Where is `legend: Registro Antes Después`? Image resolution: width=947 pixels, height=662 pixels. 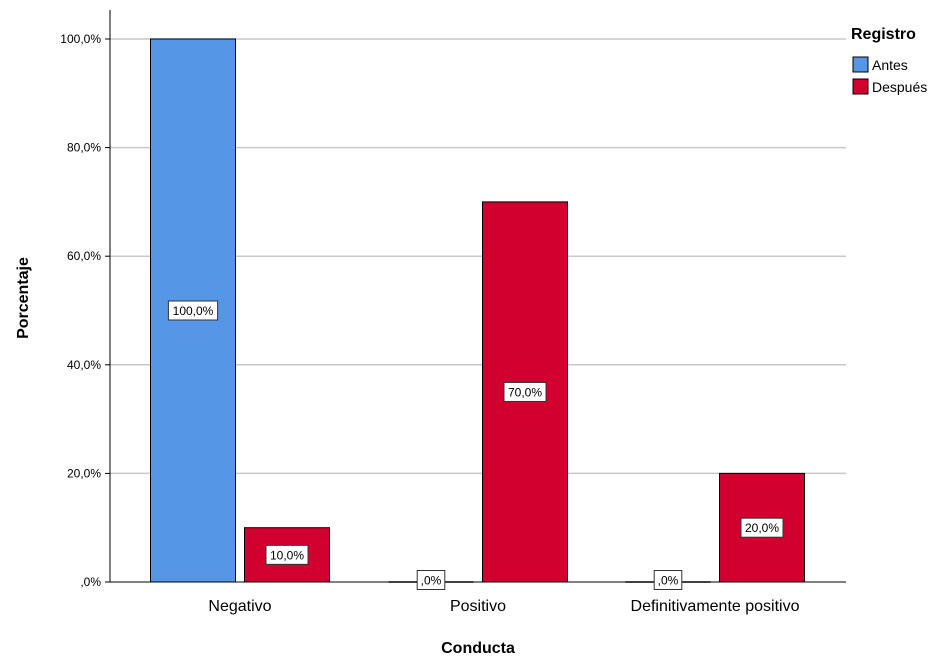 legend: Registro Antes Después is located at coordinates (889, 60).